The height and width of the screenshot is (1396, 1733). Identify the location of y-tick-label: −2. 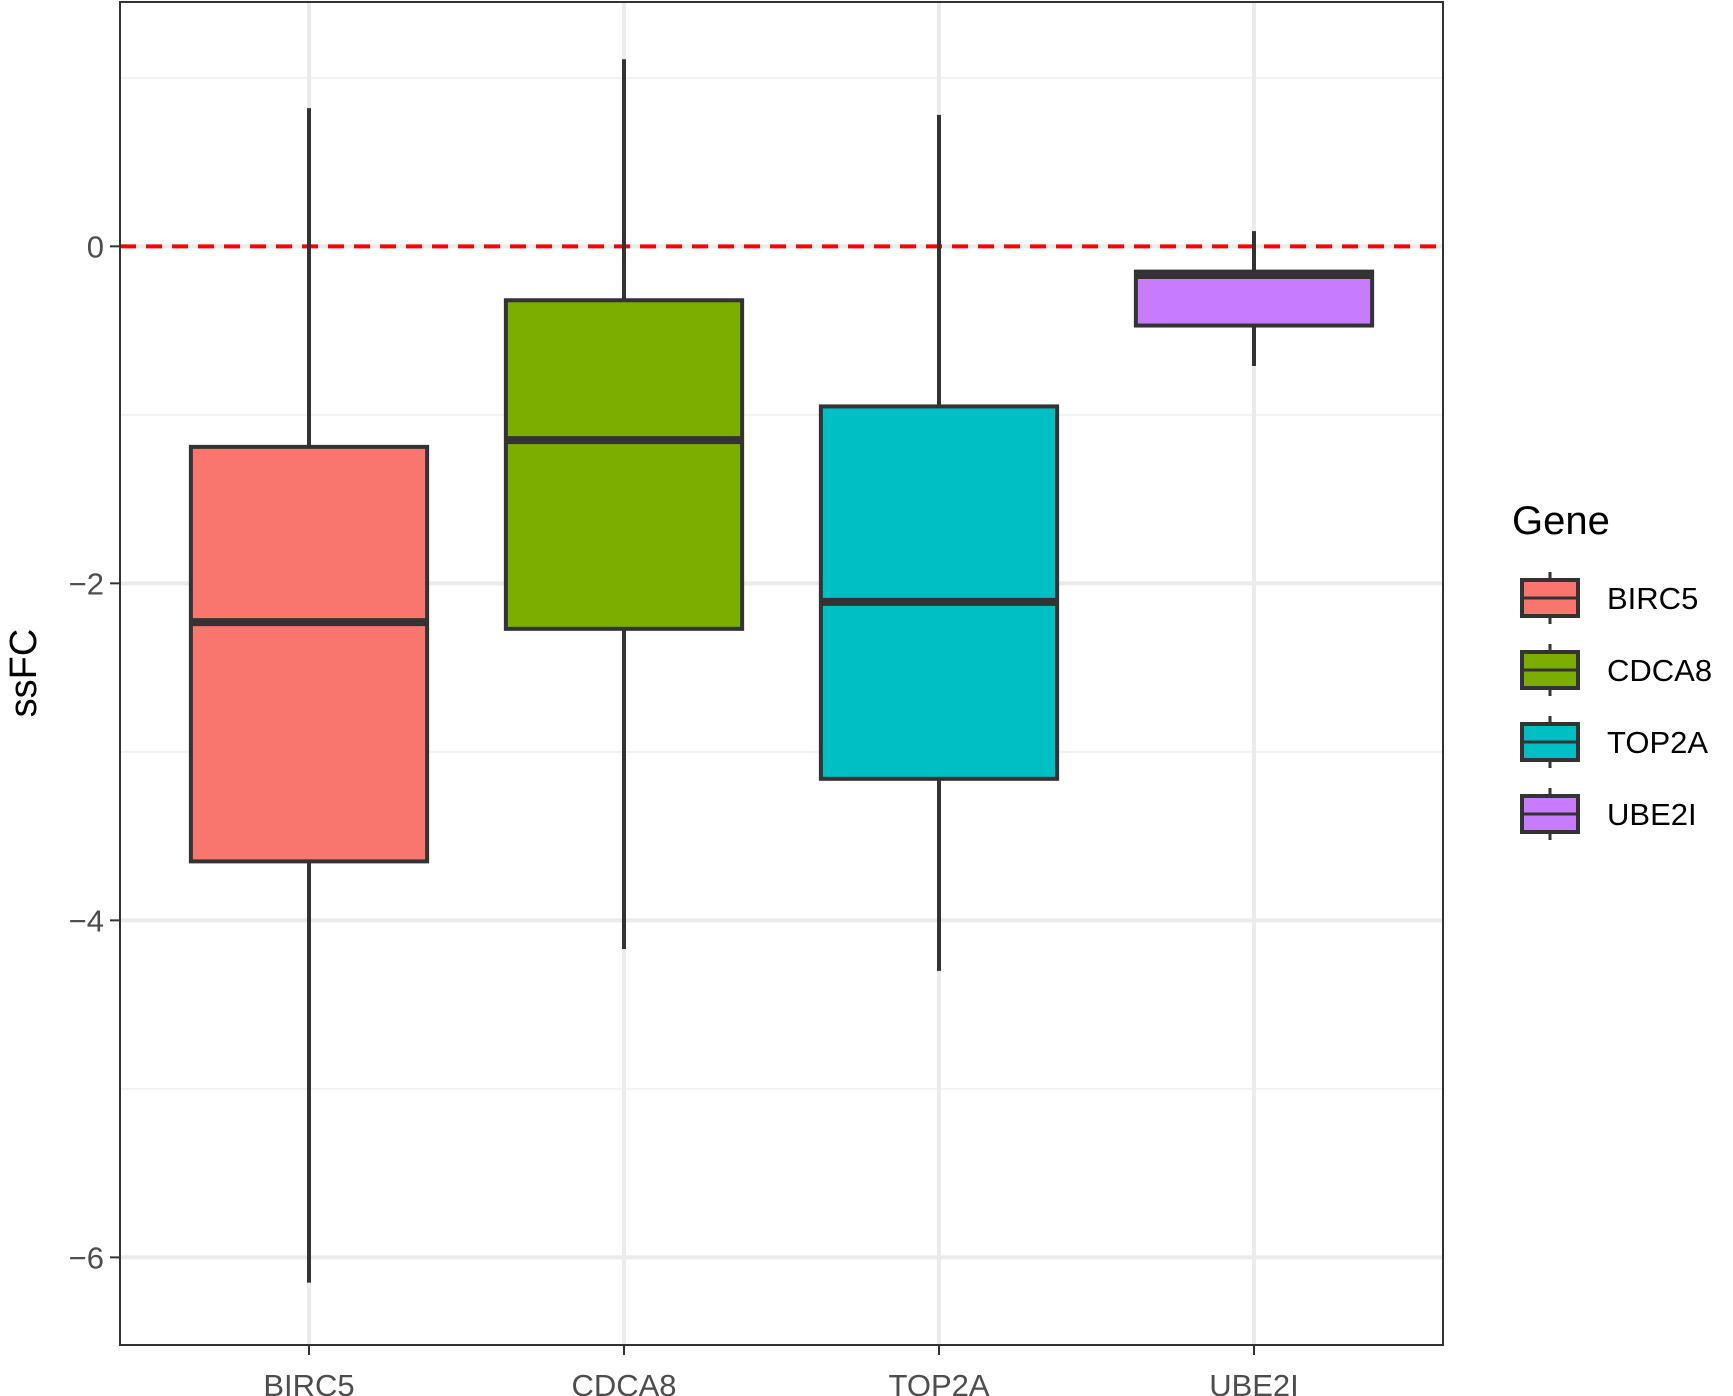
(86, 583).